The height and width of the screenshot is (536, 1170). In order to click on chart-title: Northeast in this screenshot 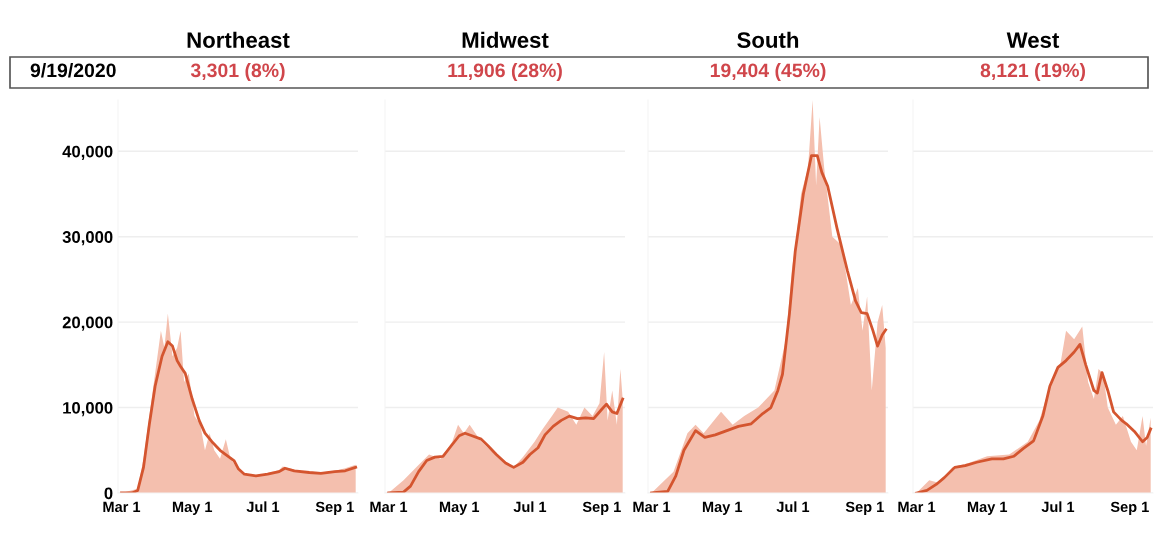, I will do `click(238, 39)`.